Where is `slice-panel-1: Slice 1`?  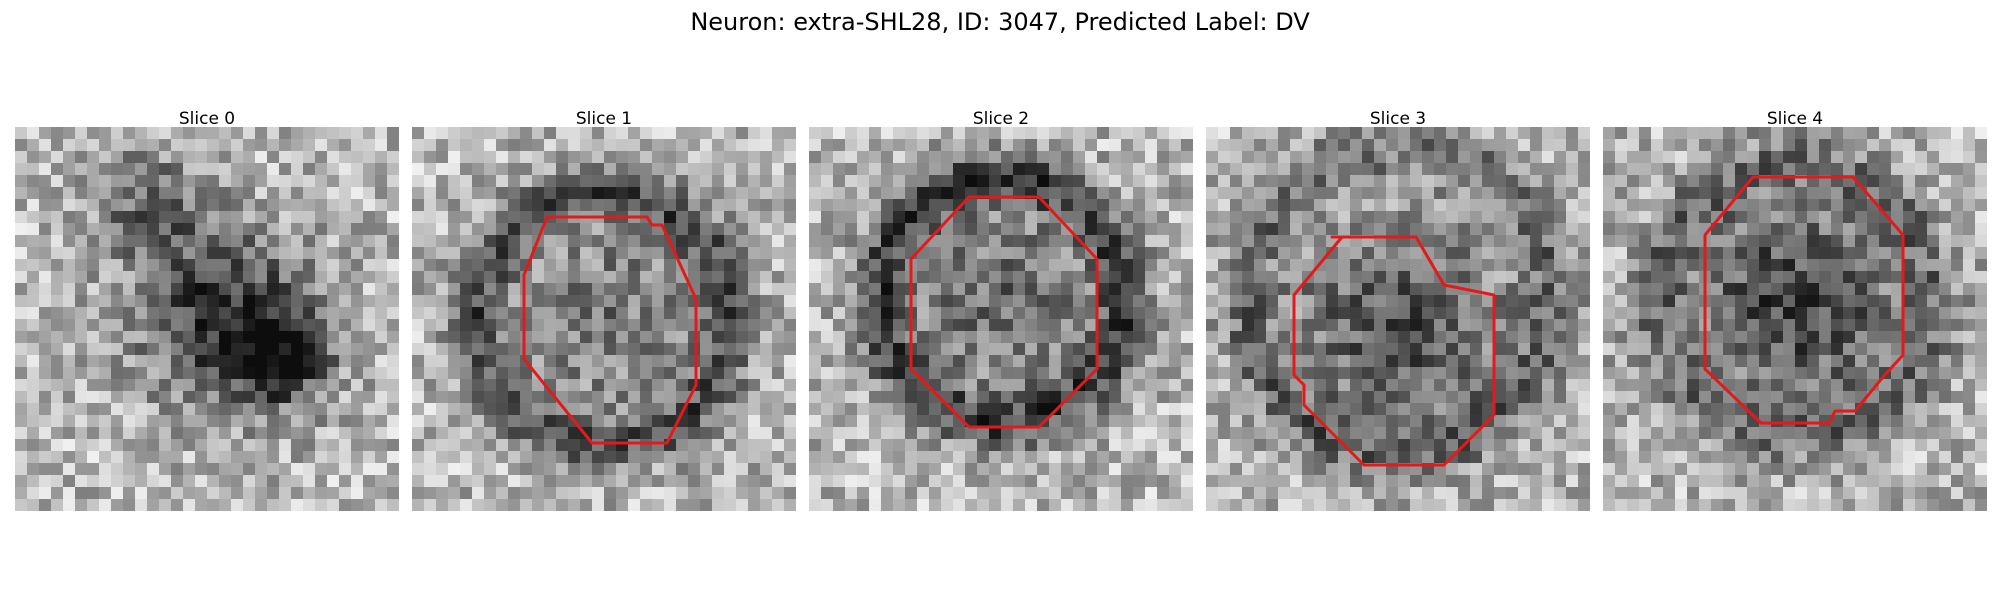
slice-panel-1: Slice 1 is located at coordinates (604, 309).